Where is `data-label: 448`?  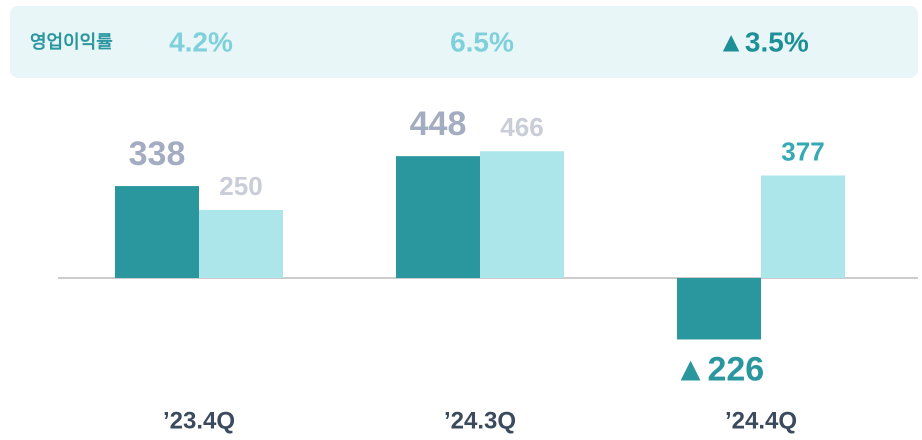
data-label: 448 is located at coordinates (438, 124).